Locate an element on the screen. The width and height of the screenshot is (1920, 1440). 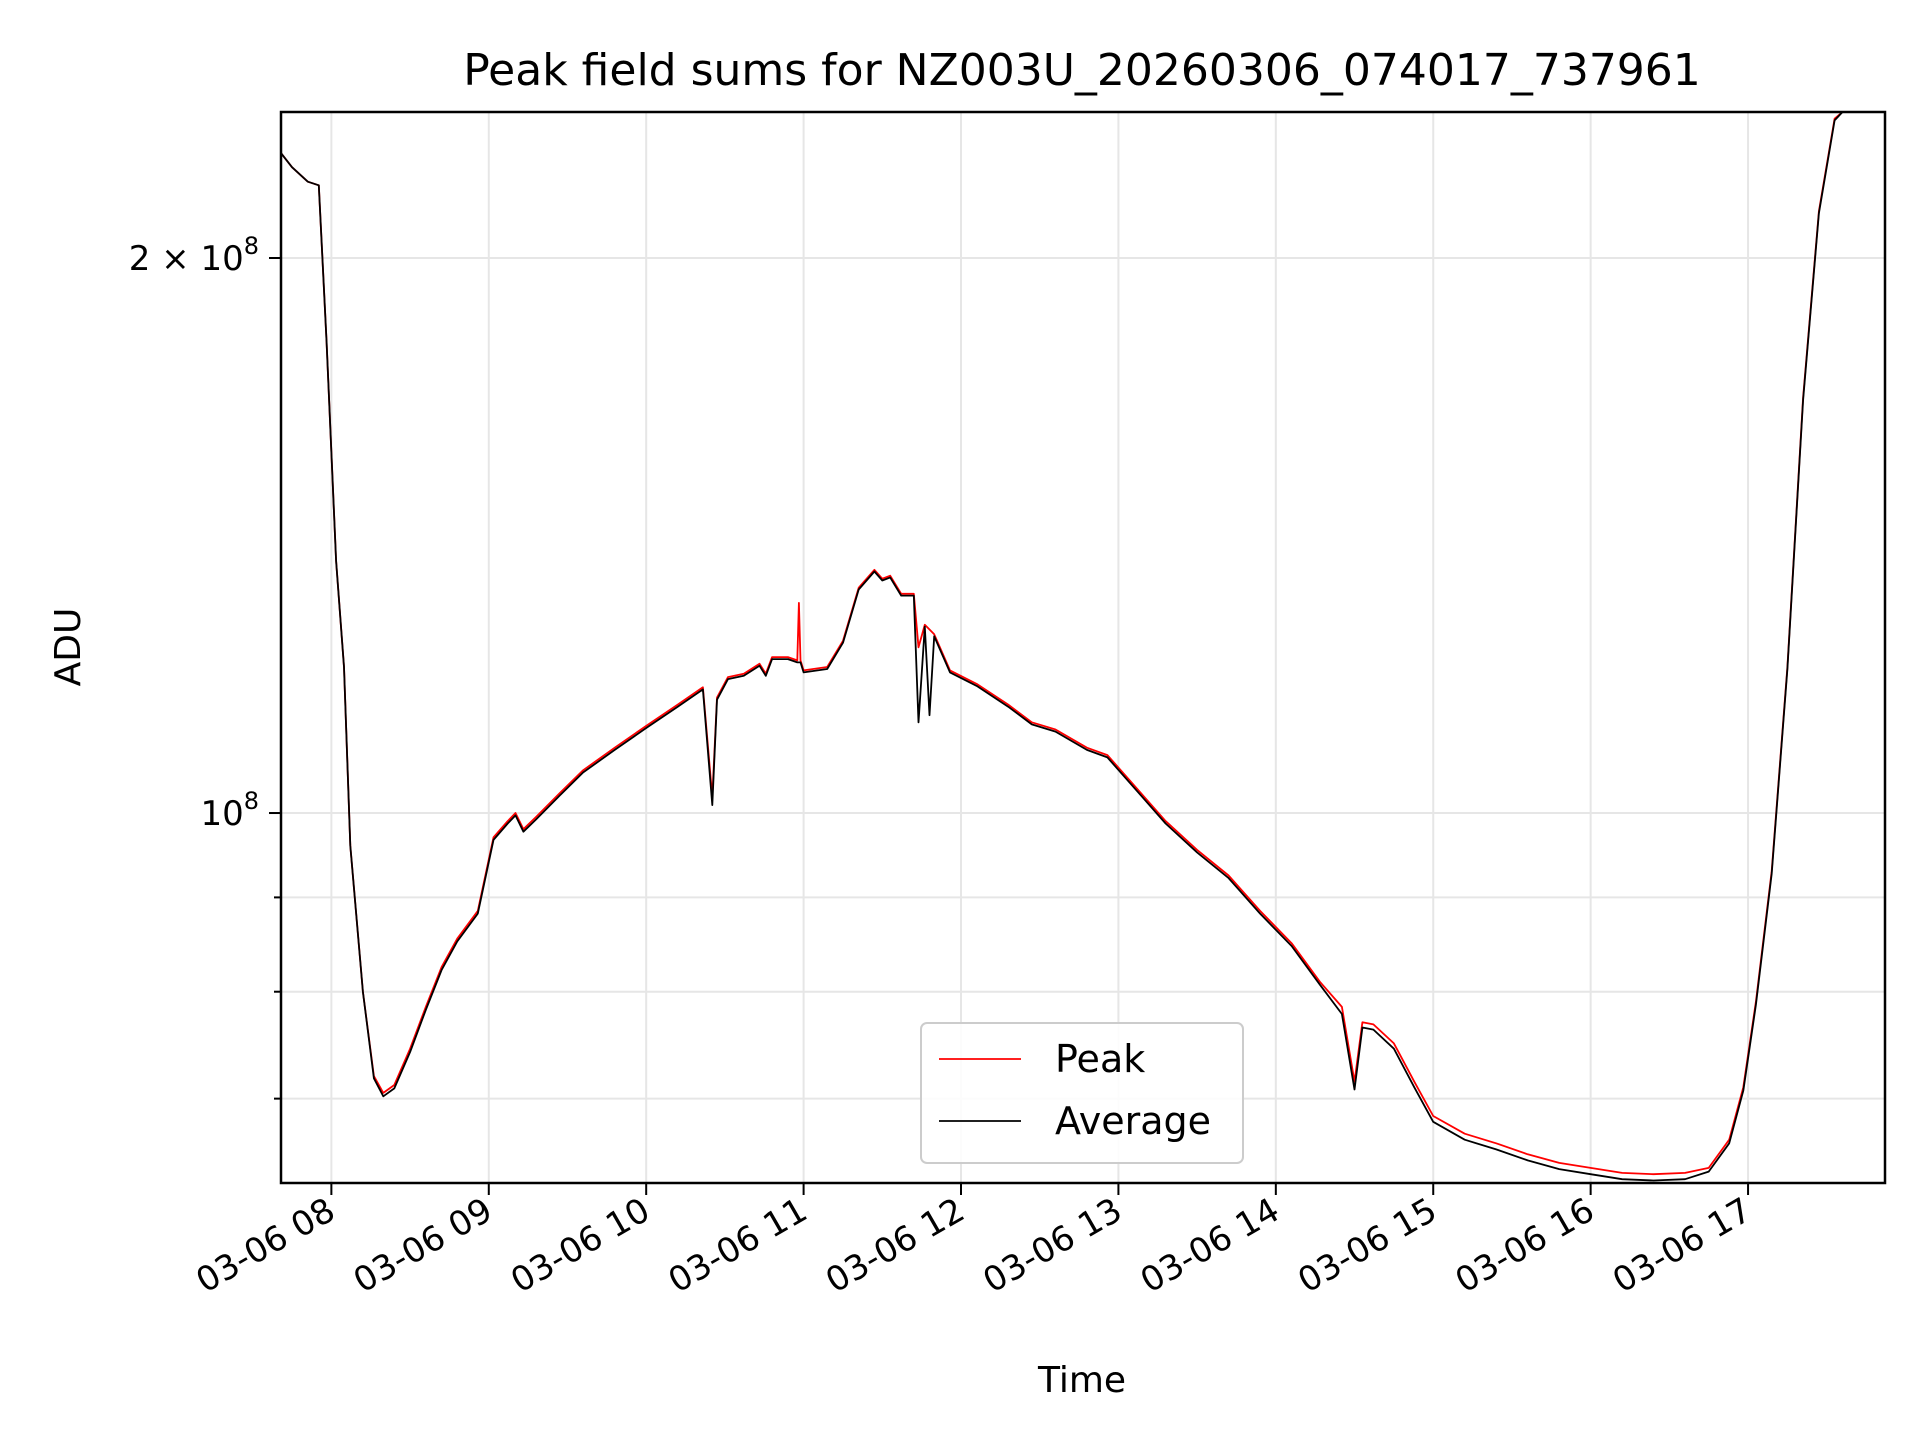
legend: Peak Average is located at coordinates (1082, 1093).